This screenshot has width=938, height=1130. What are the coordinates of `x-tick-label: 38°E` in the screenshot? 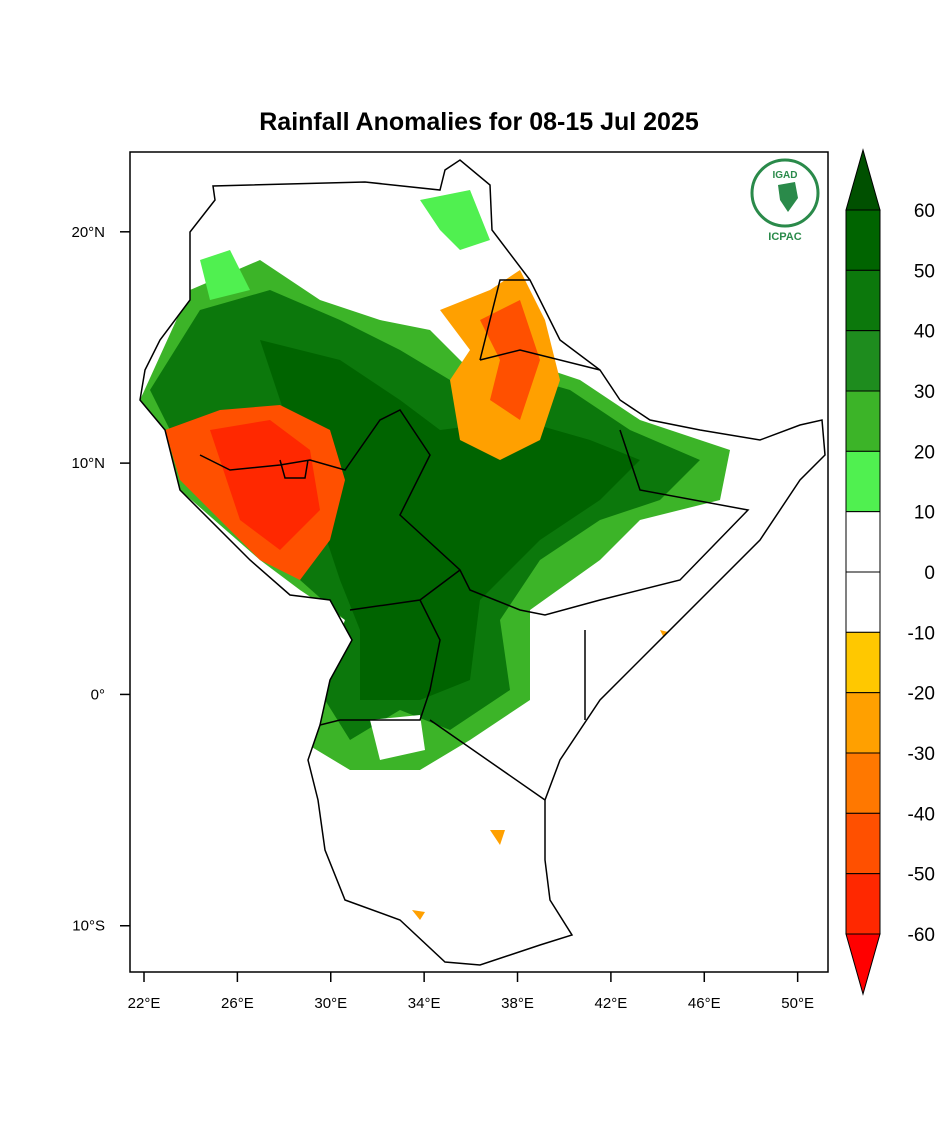 It's located at (517, 1003).